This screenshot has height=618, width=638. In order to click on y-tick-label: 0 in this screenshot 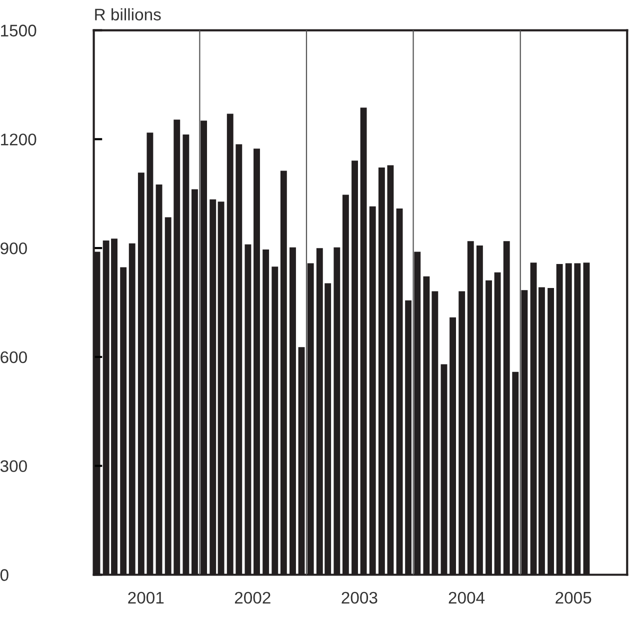, I will do `click(4, 575)`.